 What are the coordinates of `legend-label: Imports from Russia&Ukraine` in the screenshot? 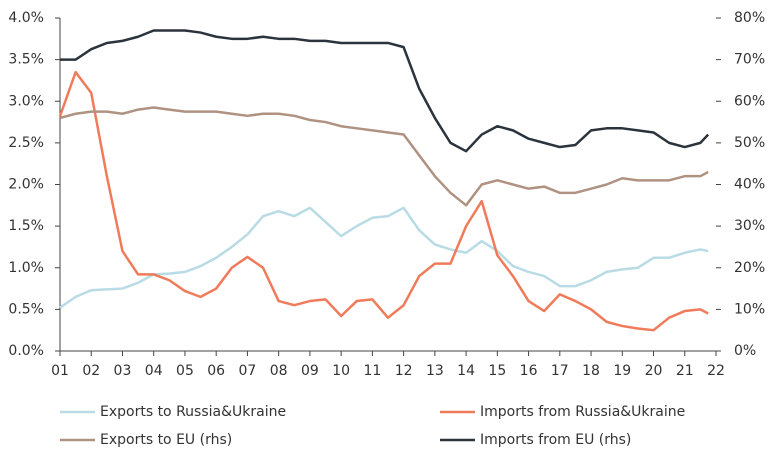 It's located at (582, 412).